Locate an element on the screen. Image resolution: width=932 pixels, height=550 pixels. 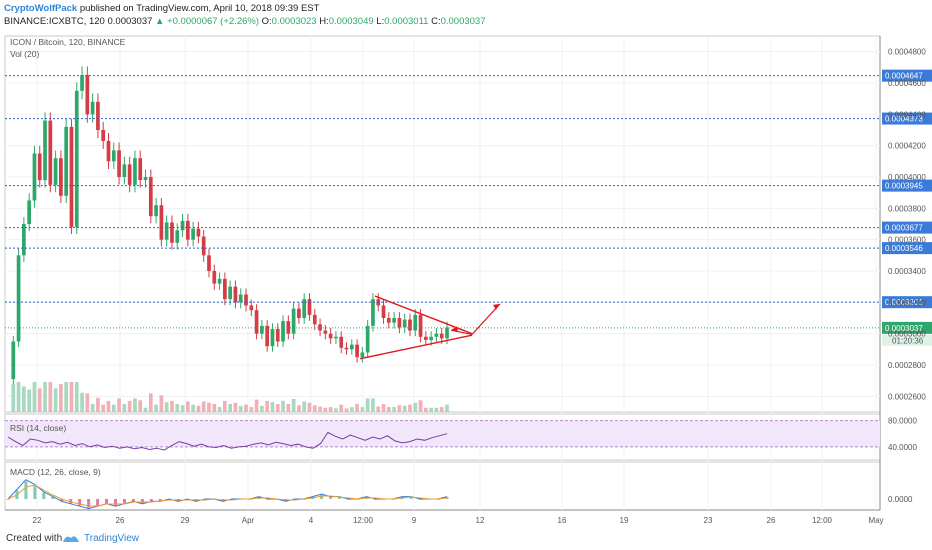
macd-pane: 0.0000 is located at coordinates (459, 494).